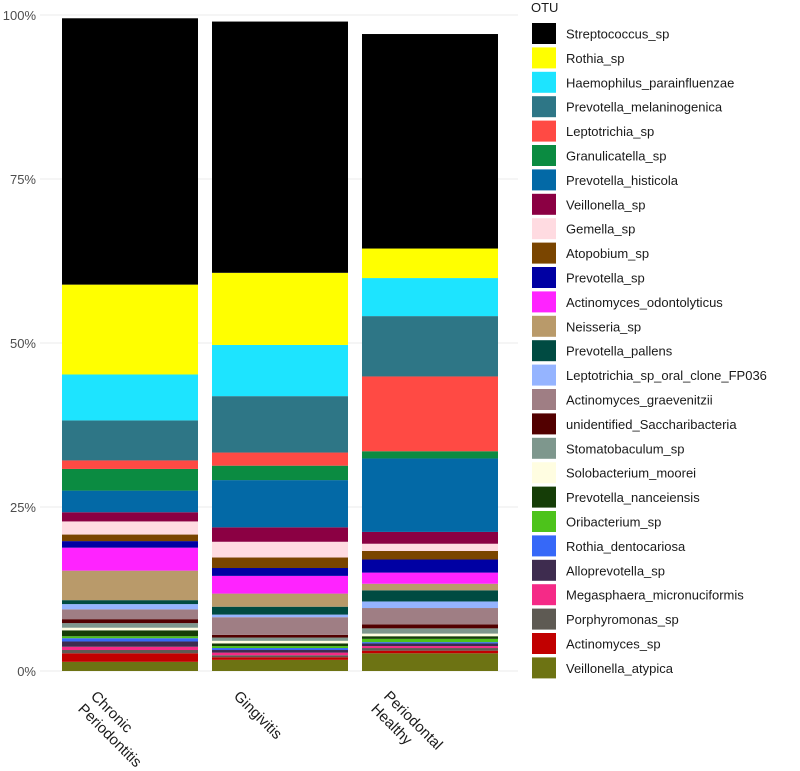  Describe the element at coordinates (600, 229) in the screenshot. I see `legend-label: Gemella_sp` at that location.